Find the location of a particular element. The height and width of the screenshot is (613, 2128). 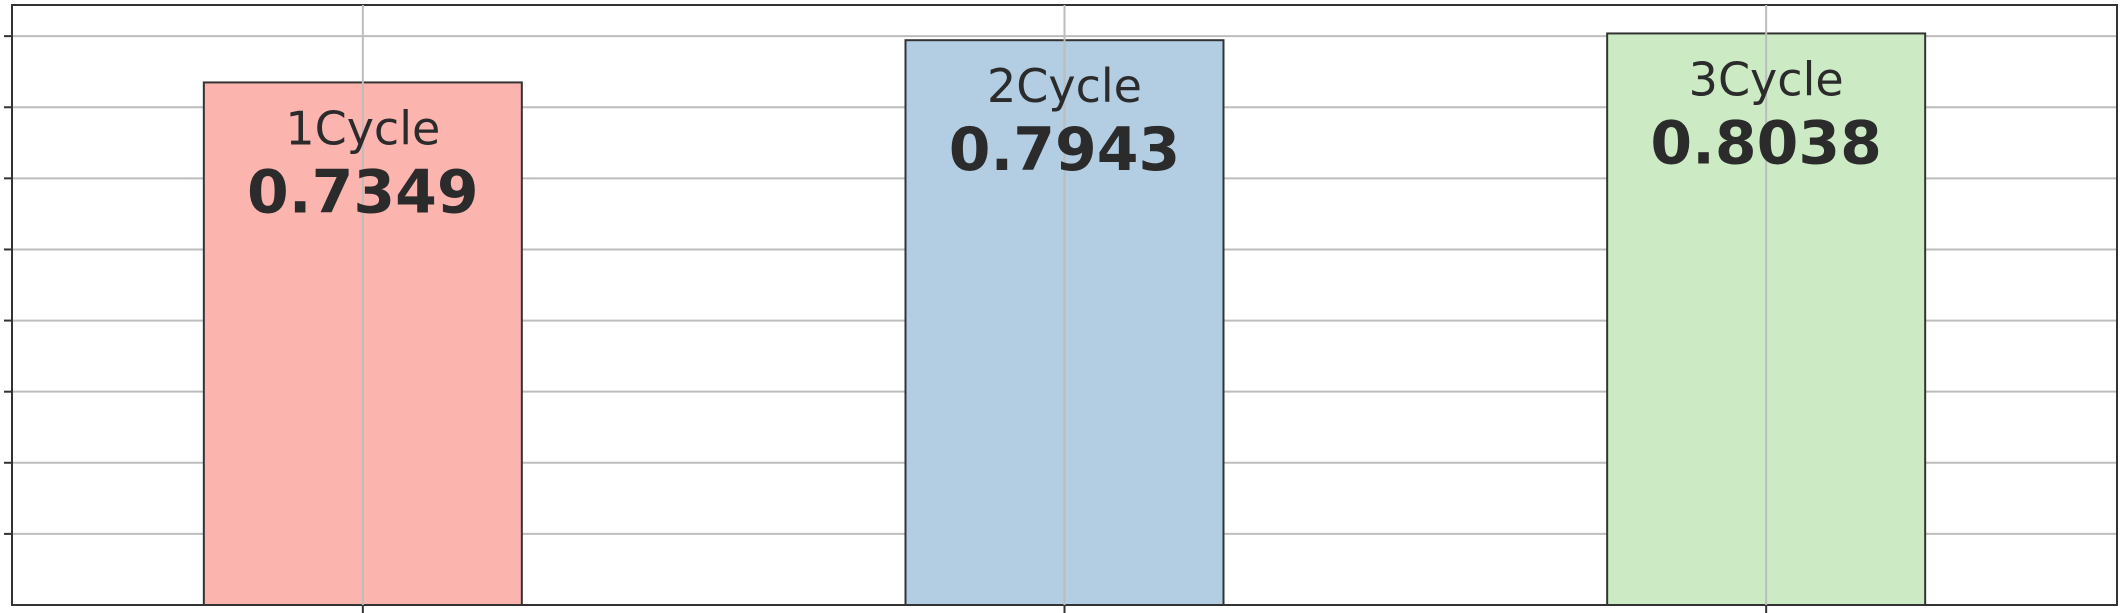

bar-category-label: 3Cycle is located at coordinates (1766, 79).